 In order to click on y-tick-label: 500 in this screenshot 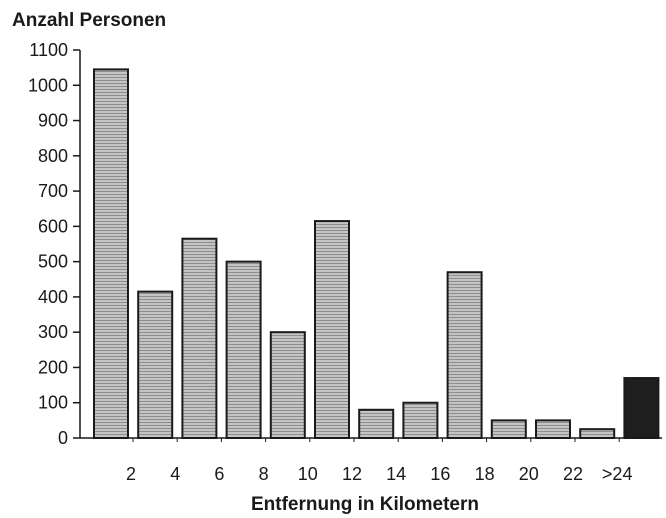, I will do `click(53, 262)`.